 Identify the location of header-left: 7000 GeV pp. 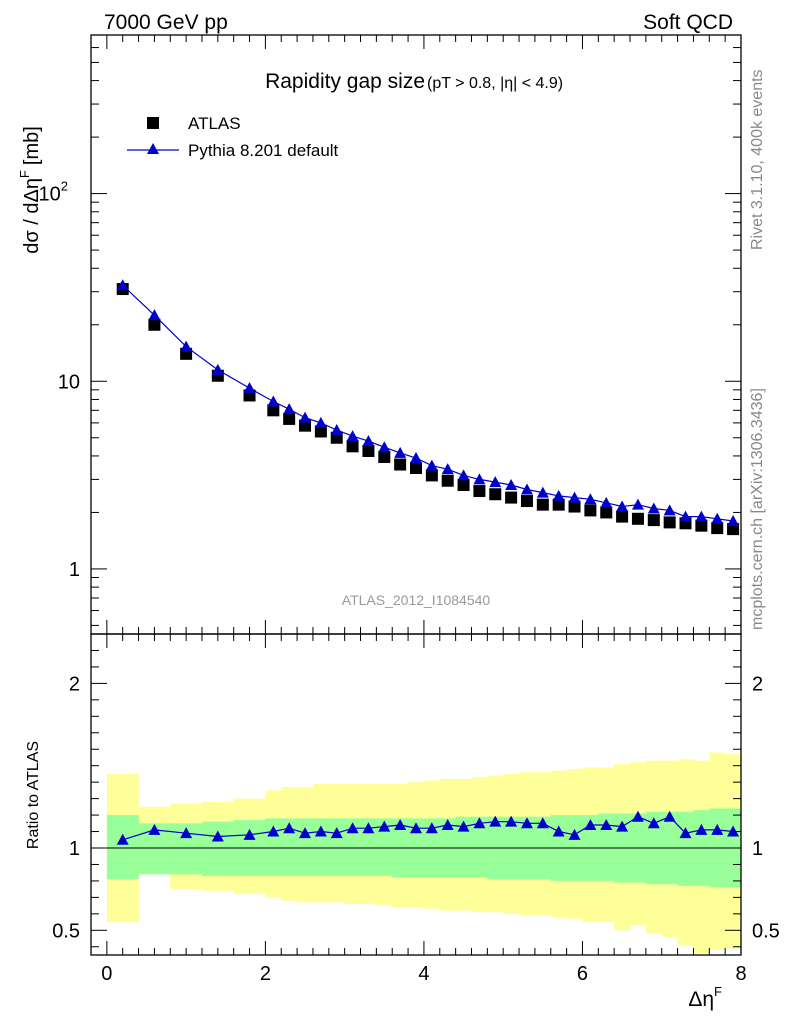
(166, 22).